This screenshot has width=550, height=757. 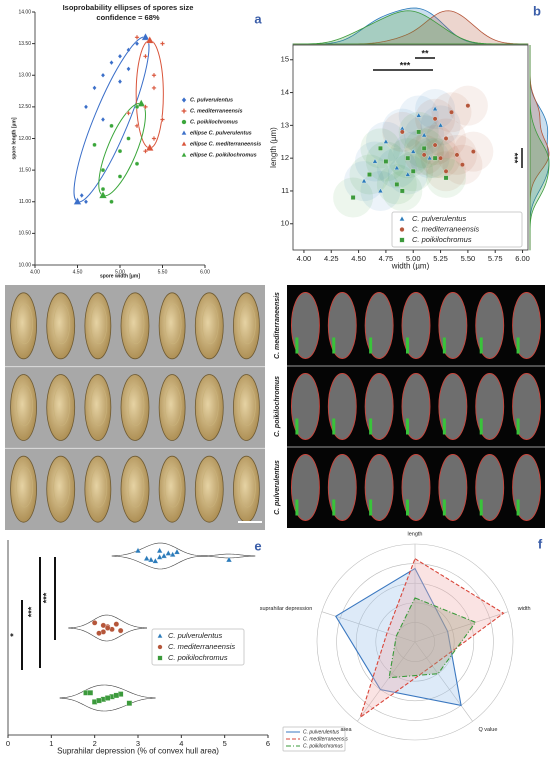 What do you see at coordinates (386, 681) in the screenshot?
I see `radar-spoke` at bounding box center [386, 681].